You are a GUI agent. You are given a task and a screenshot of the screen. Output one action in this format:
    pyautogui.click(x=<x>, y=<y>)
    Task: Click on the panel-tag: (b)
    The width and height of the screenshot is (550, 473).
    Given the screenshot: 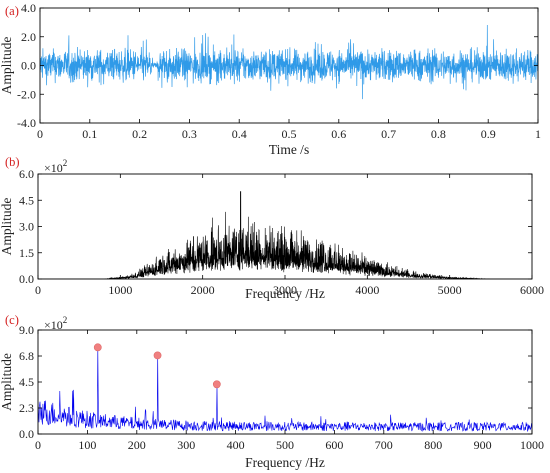 What is the action you would take?
    pyautogui.click(x=12, y=162)
    